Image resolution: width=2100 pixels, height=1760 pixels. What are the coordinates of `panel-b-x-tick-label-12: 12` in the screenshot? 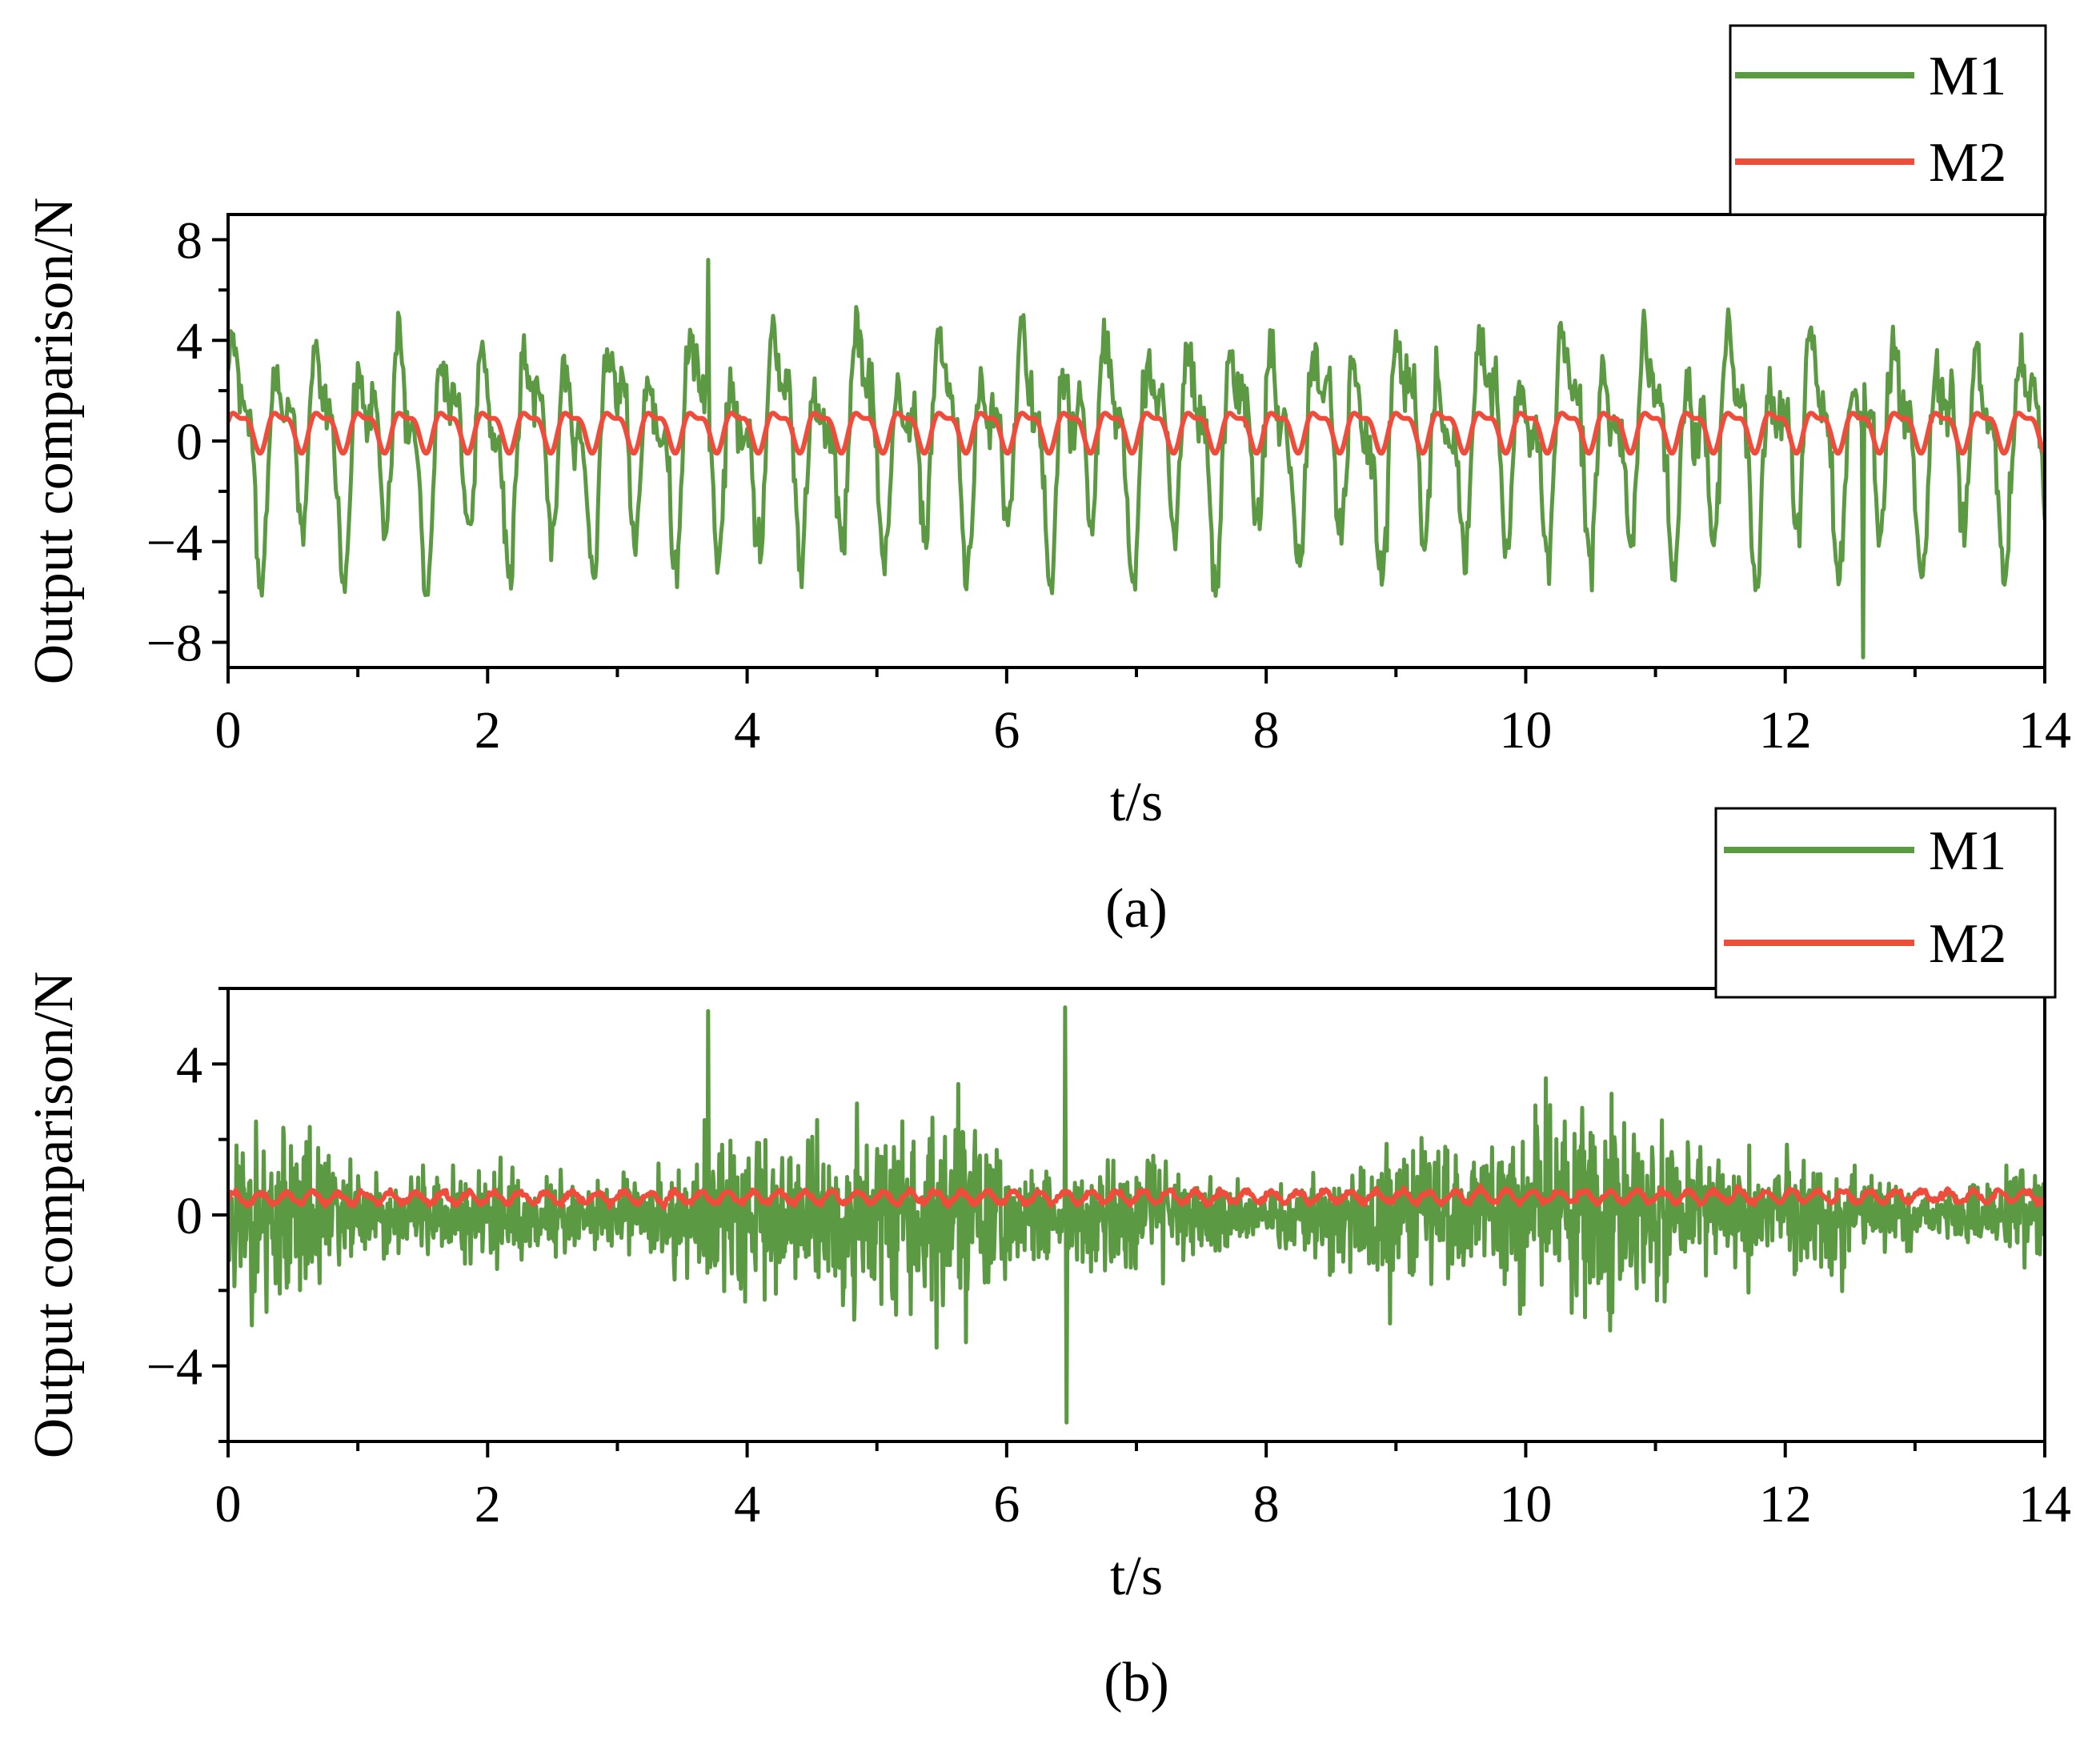 It's located at (1785, 1504).